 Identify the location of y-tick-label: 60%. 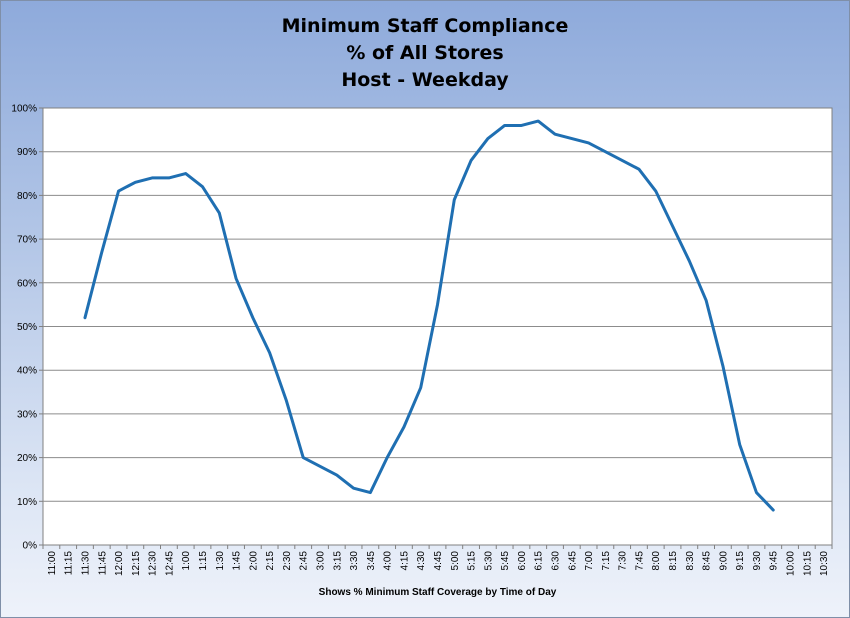
(27, 283).